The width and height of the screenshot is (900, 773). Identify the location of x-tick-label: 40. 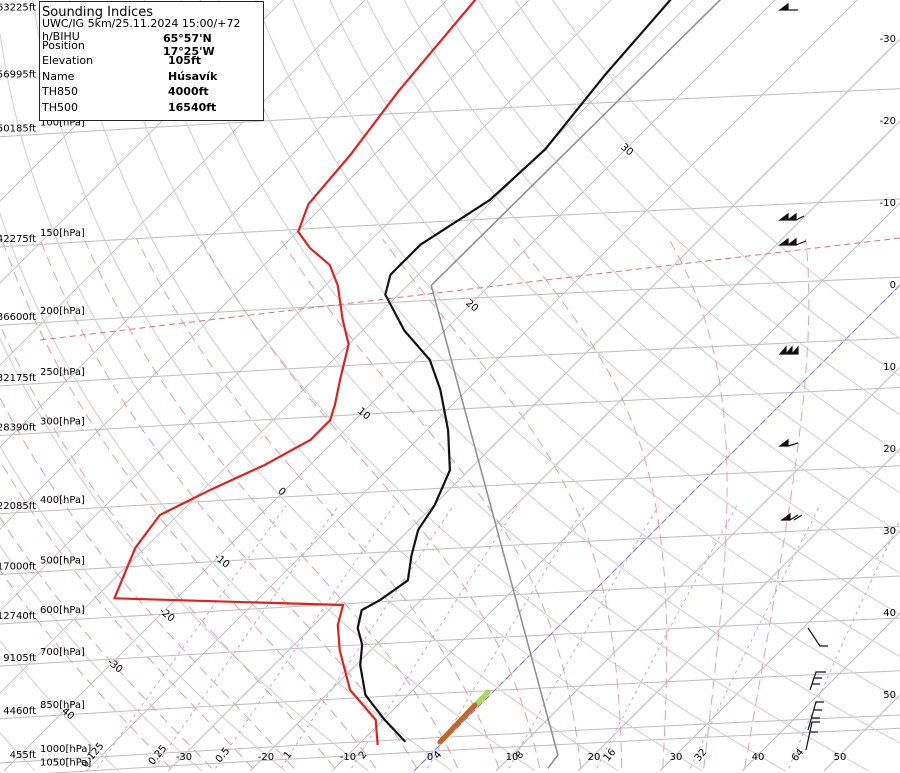
(758, 757).